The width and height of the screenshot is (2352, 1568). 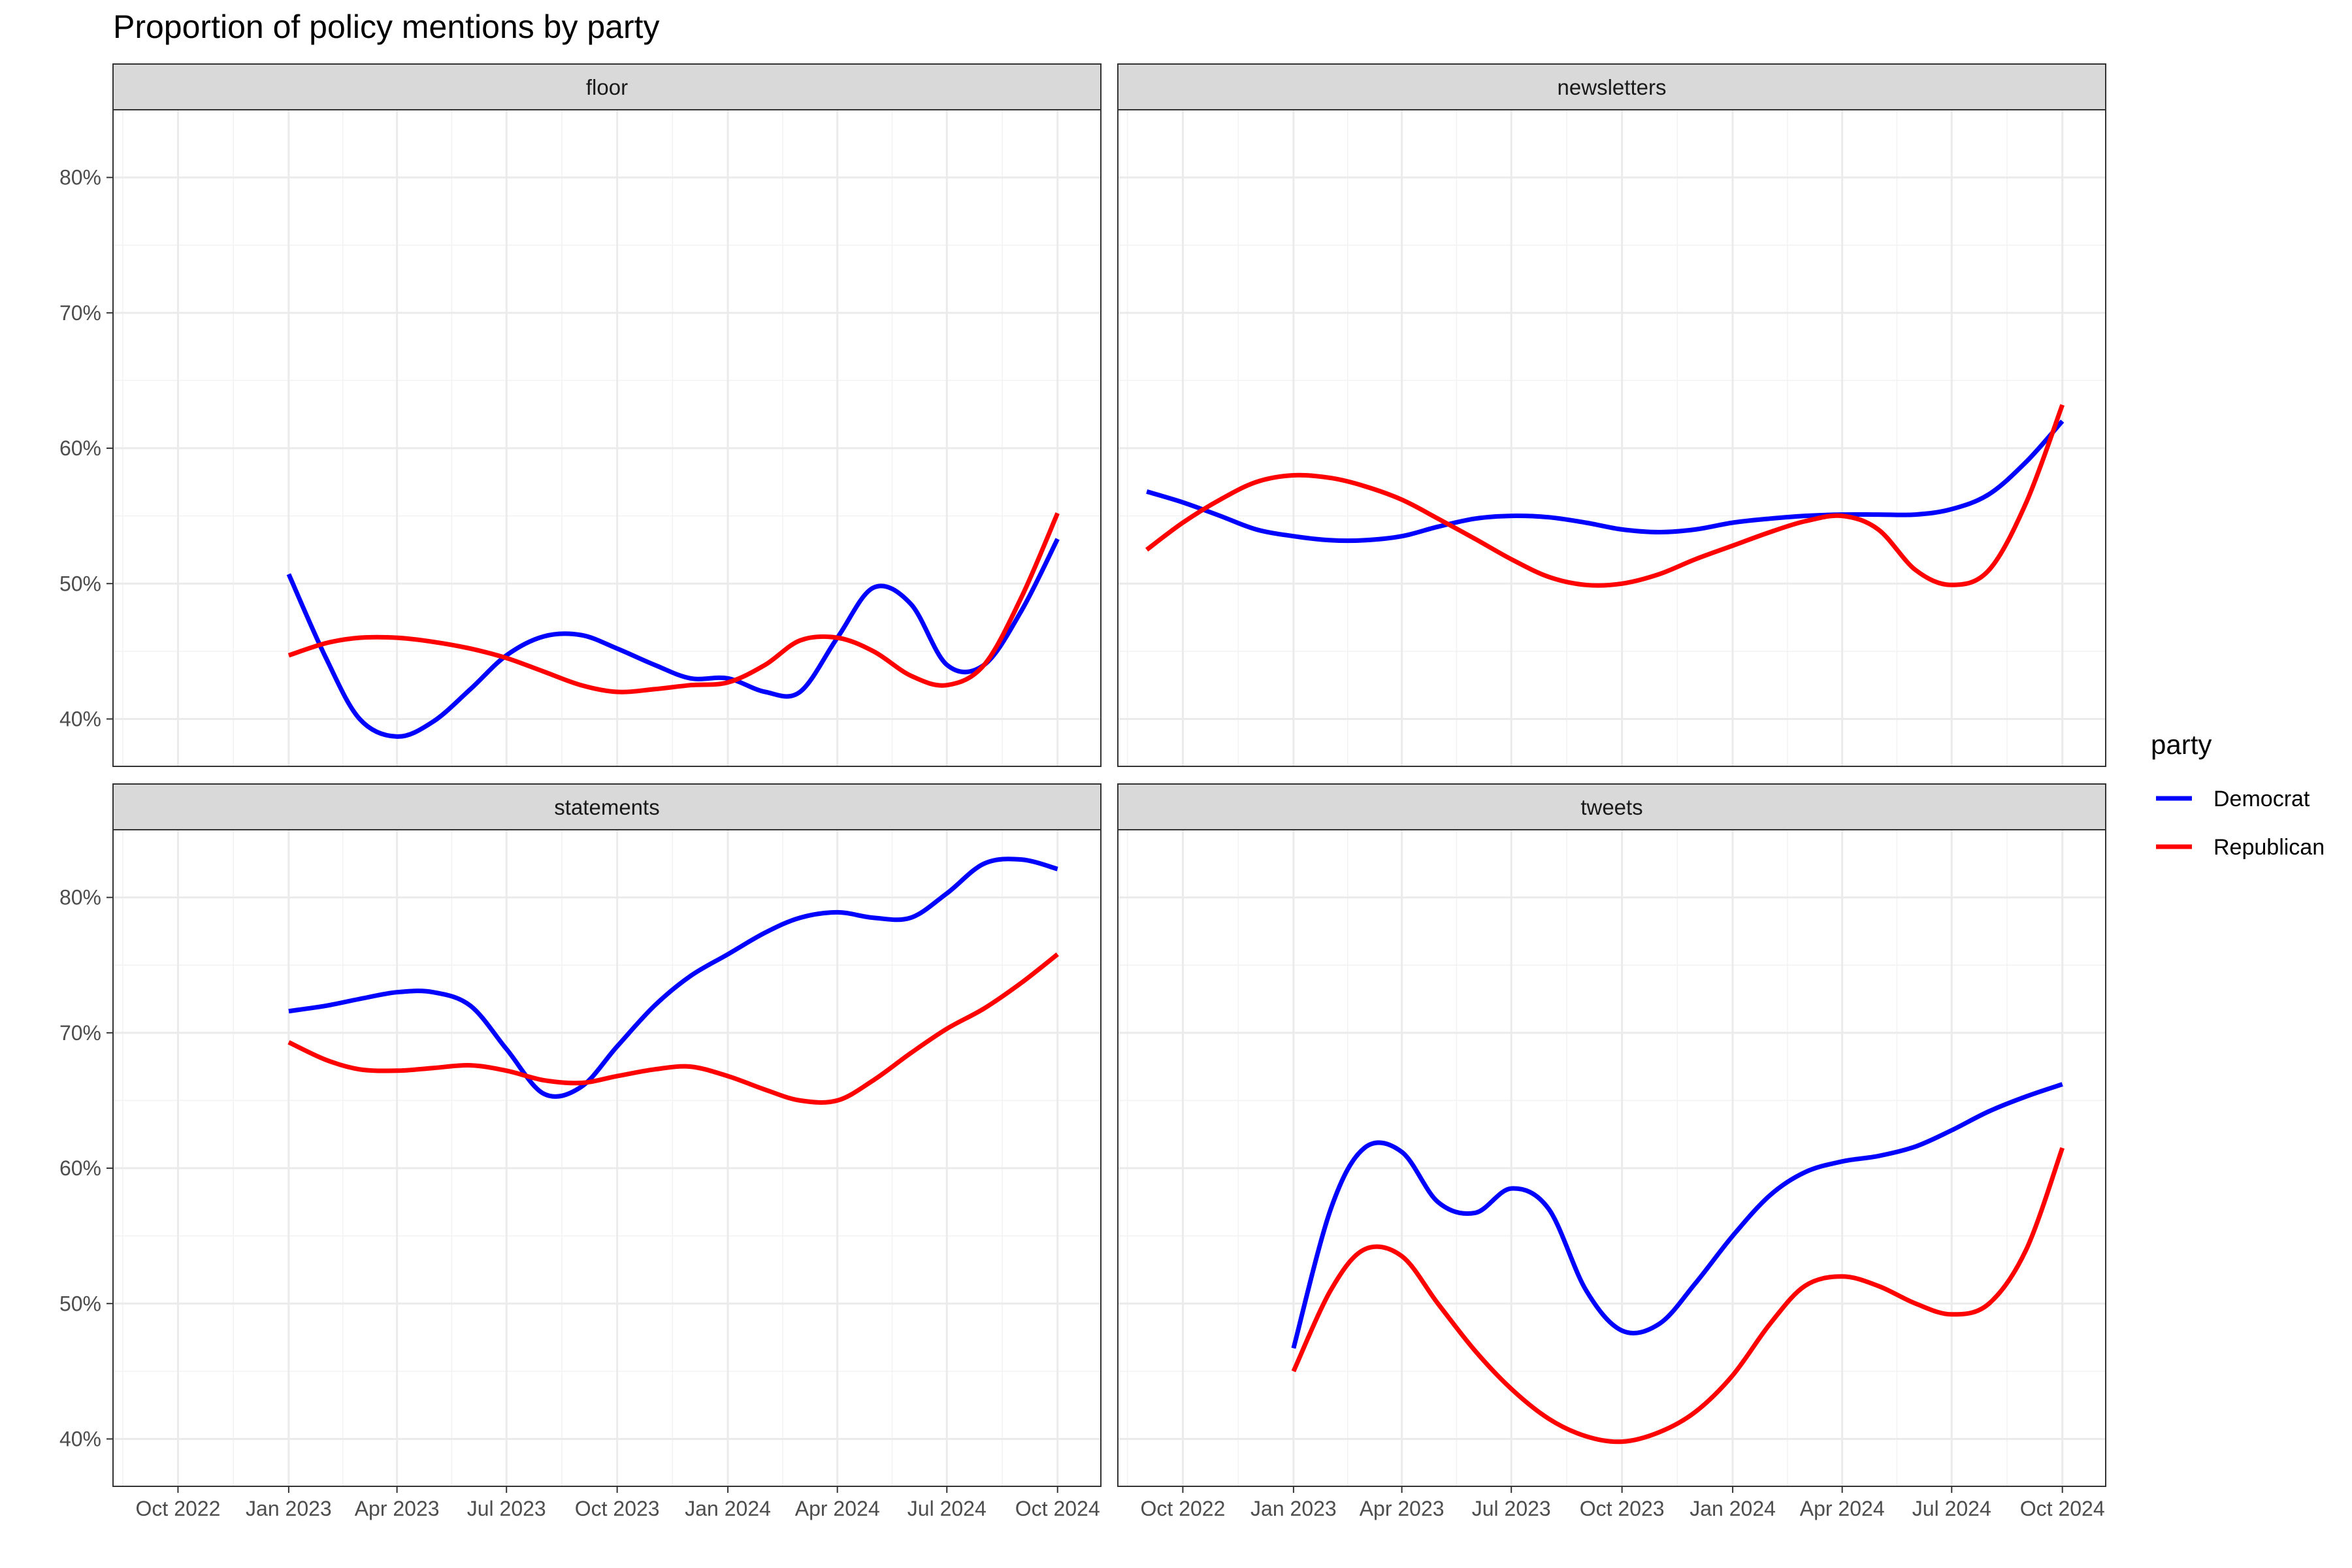 What do you see at coordinates (2269, 847) in the screenshot?
I see `legend-label-republican: Republican` at bounding box center [2269, 847].